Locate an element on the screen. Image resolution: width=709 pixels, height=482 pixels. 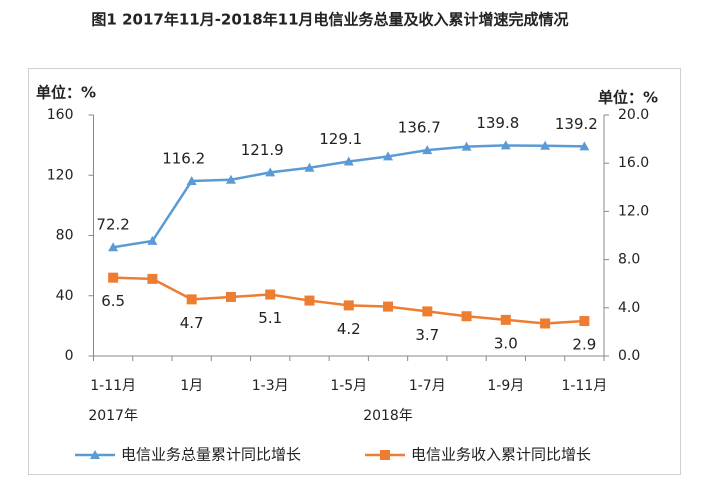
data-label: 3.0 is located at coordinates (506, 343).